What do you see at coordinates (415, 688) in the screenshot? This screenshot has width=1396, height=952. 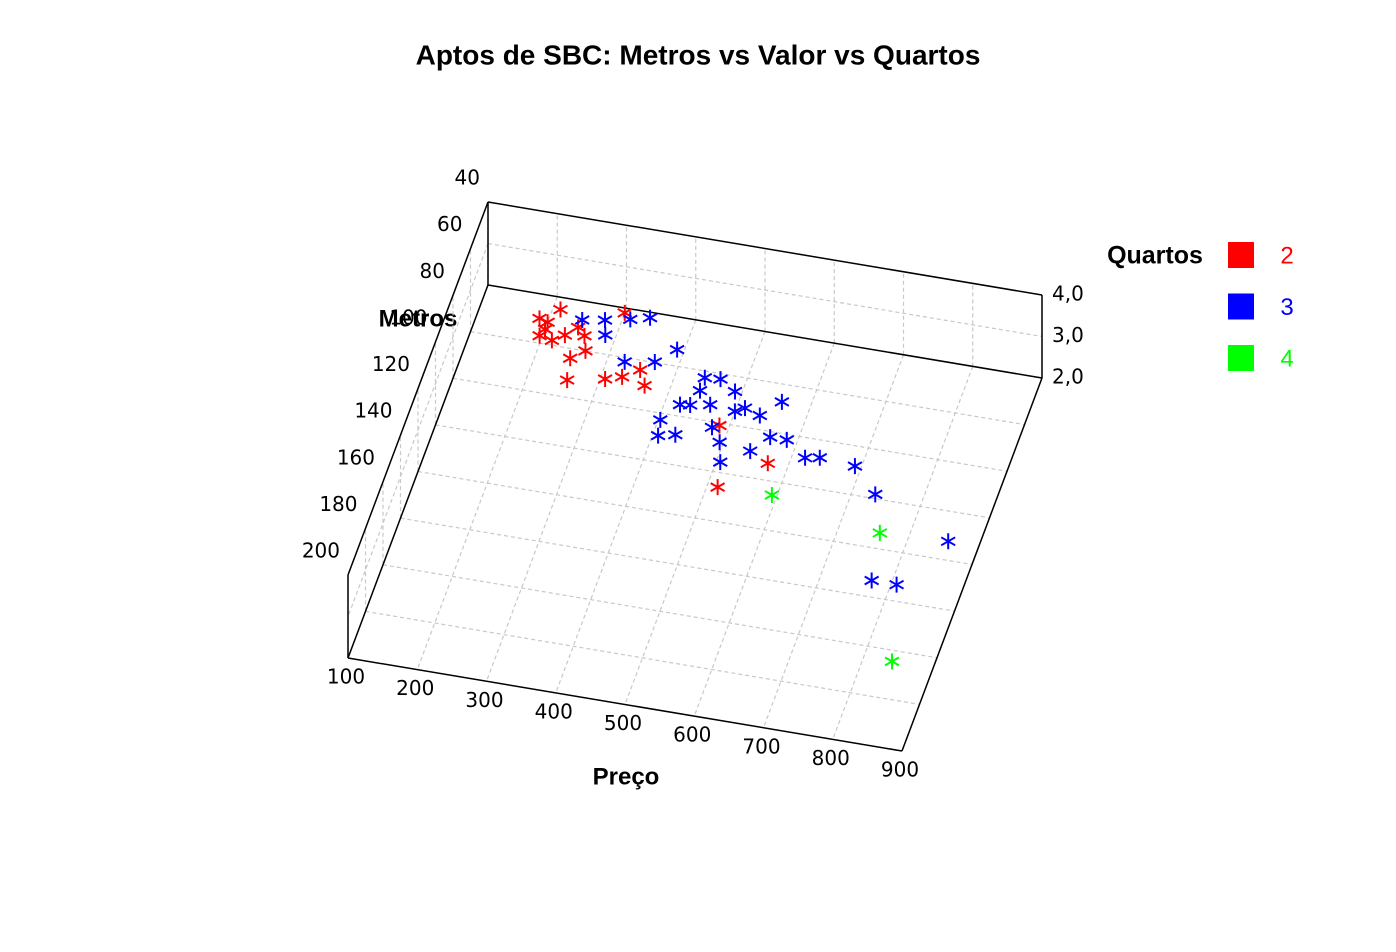 I see `x-tick-label: 200` at bounding box center [415, 688].